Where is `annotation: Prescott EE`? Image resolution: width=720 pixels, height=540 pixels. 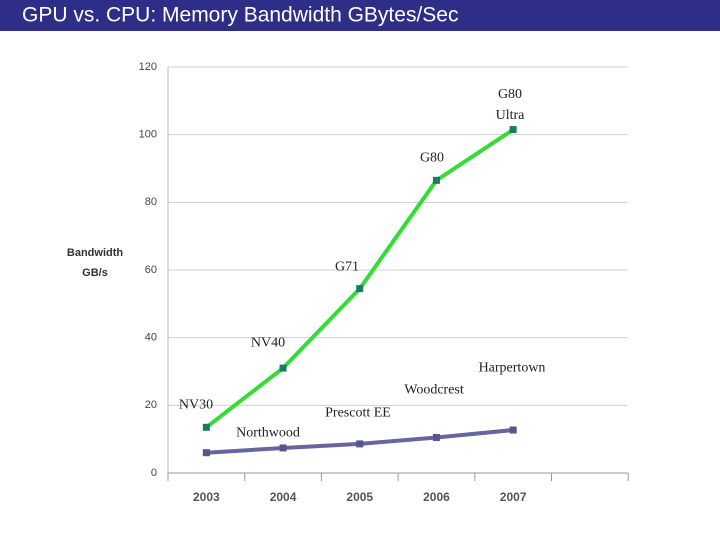
annotation: Prescott EE is located at coordinates (358, 413).